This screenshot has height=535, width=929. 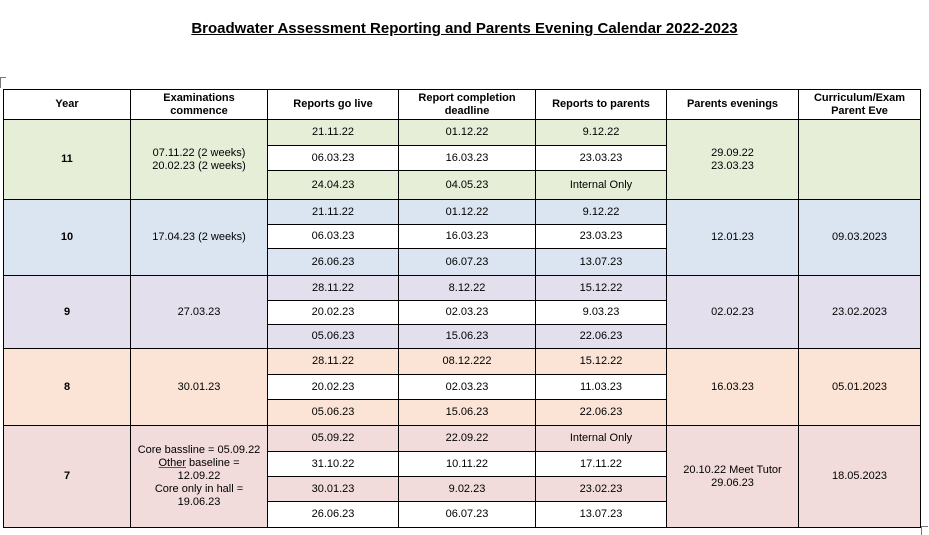 I want to click on deadline-cell: 9.02.23, so click(x=467, y=489).